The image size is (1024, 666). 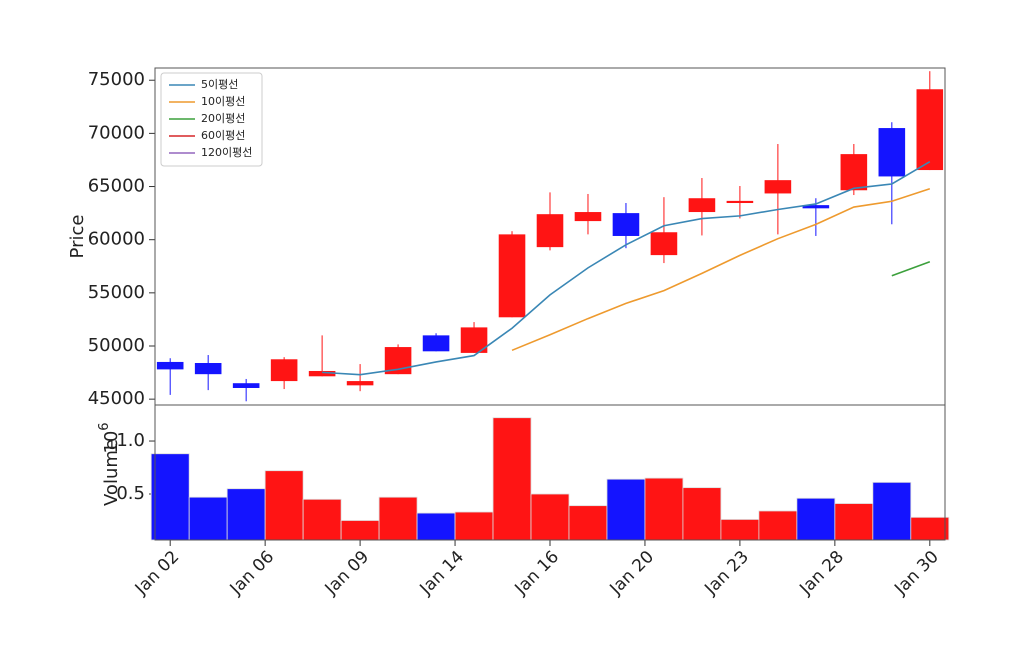 I want to click on x-tick-label: Jan 16, so click(x=537, y=573).